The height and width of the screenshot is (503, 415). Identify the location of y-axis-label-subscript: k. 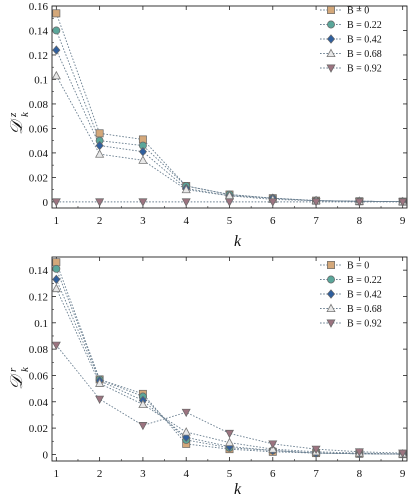
(25, 114).